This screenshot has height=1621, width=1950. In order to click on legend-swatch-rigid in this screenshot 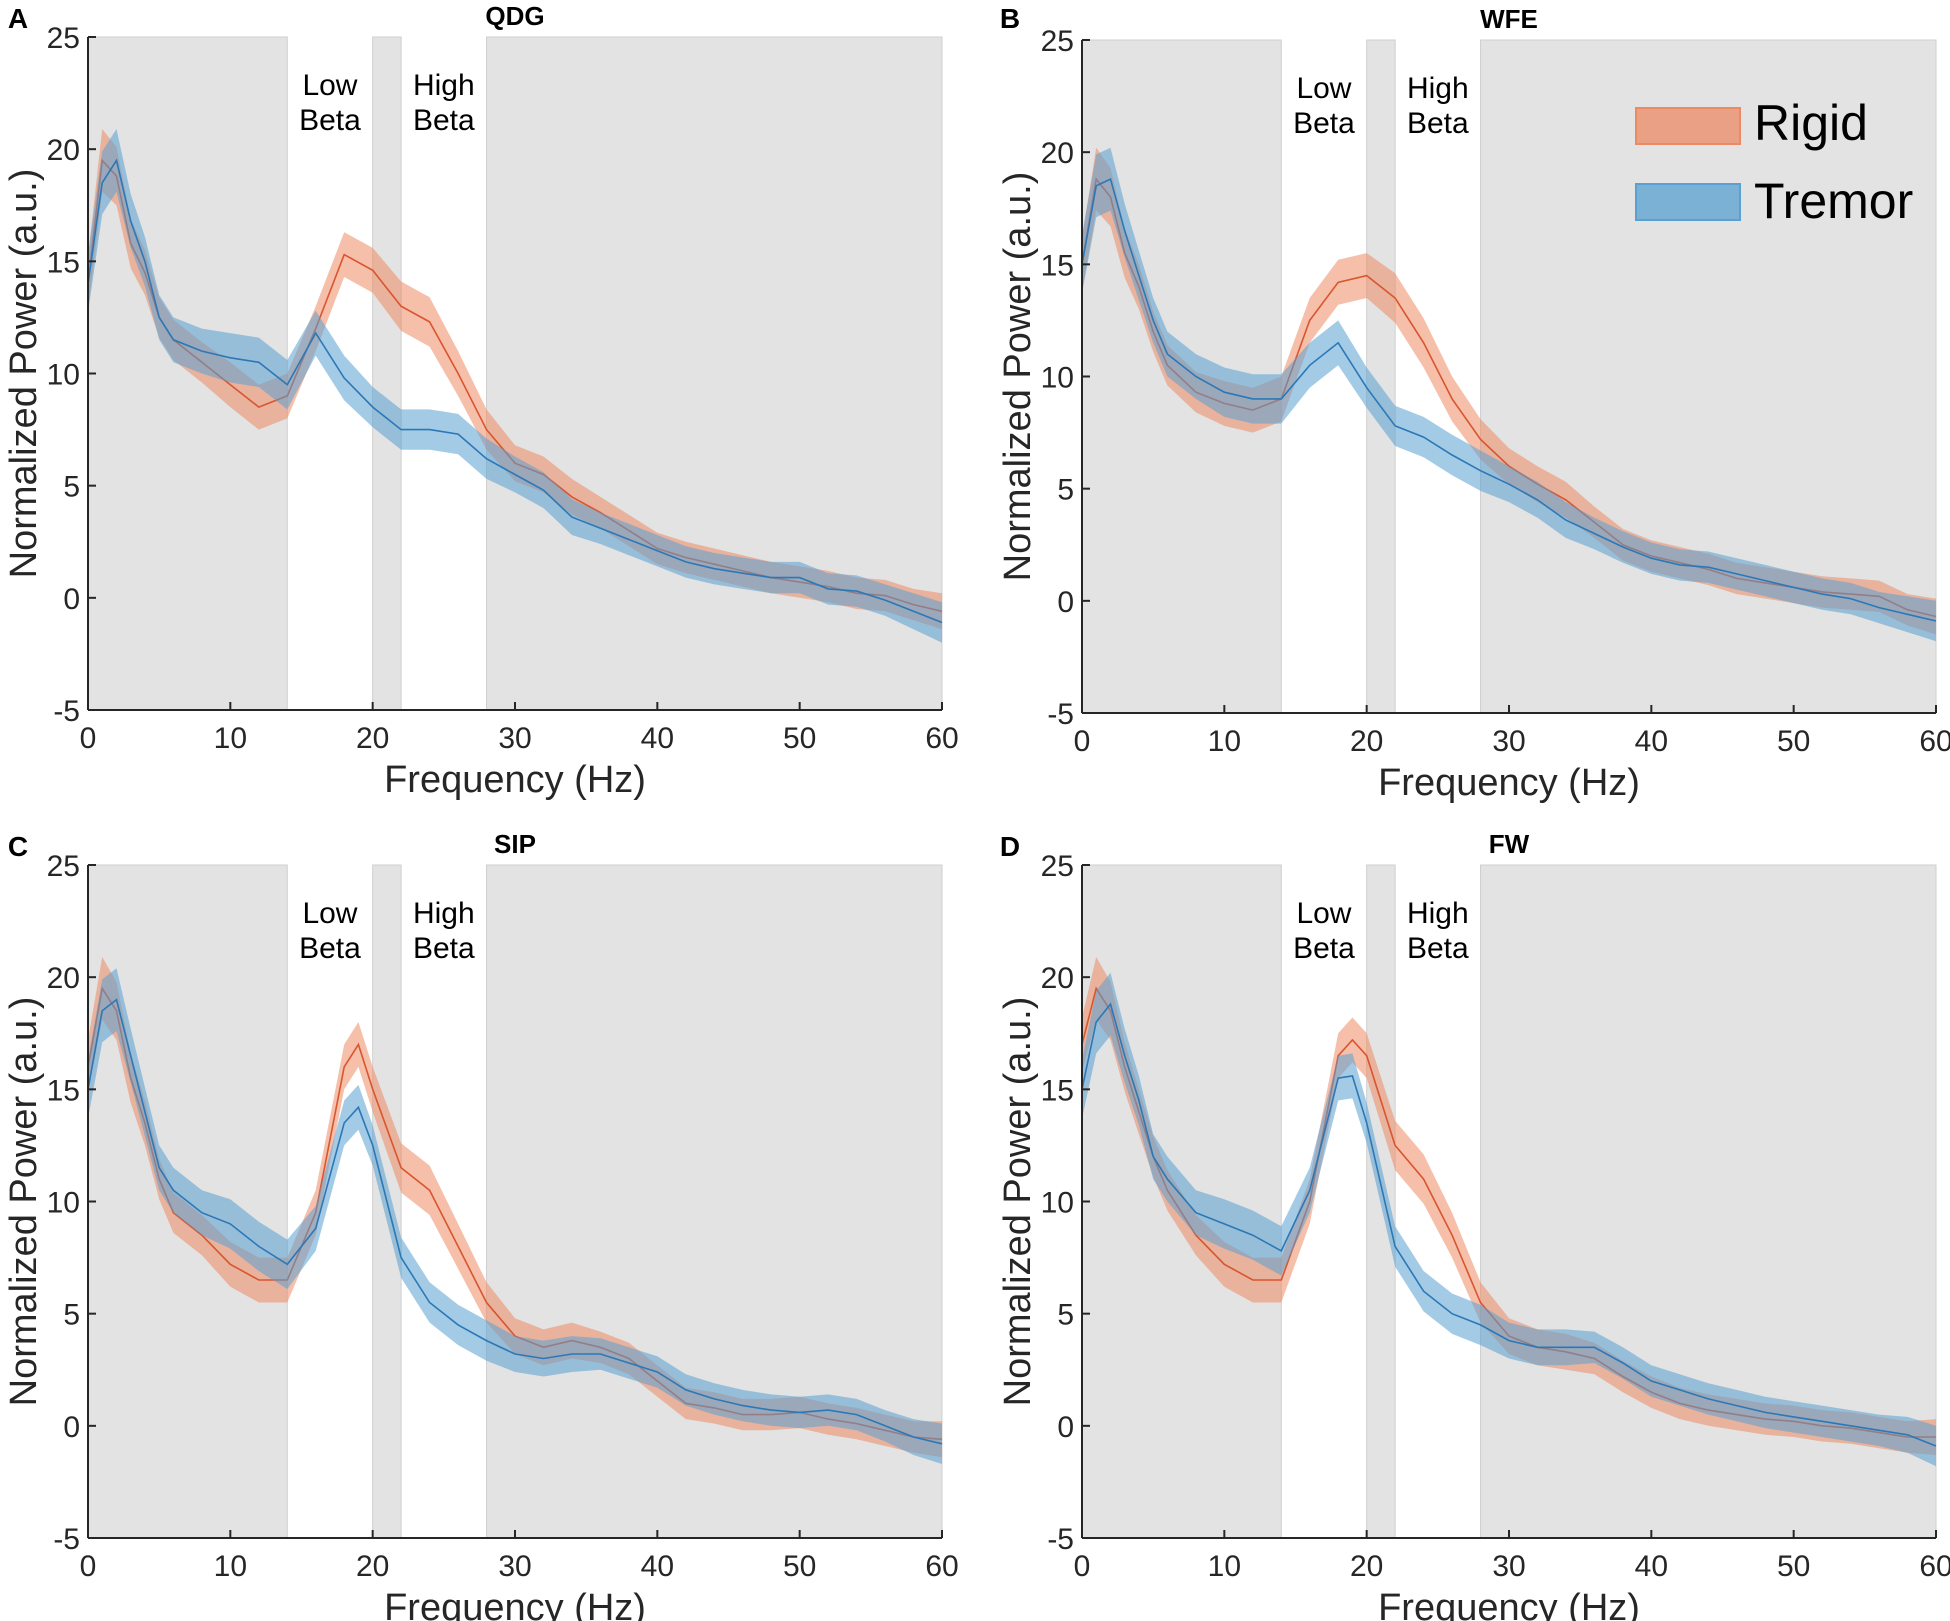, I will do `click(1688, 126)`.